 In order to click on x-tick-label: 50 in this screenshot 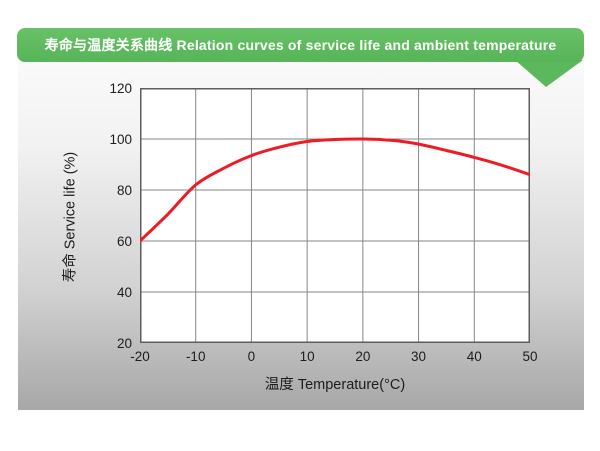, I will do `click(530, 356)`.